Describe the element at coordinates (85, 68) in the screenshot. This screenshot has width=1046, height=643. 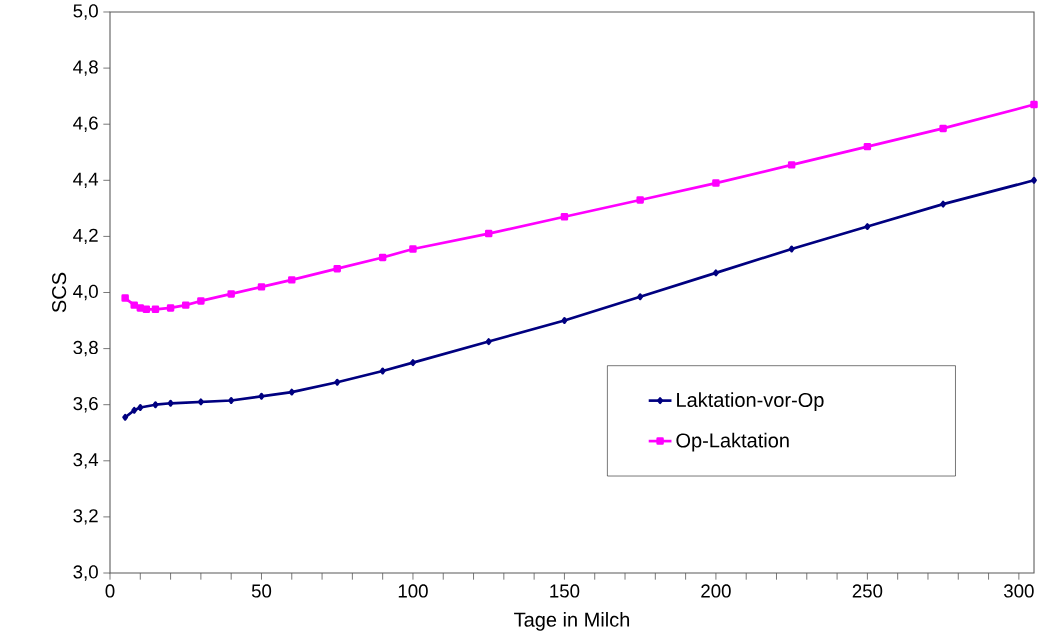
I see `y-tick-label: 4,8` at that location.